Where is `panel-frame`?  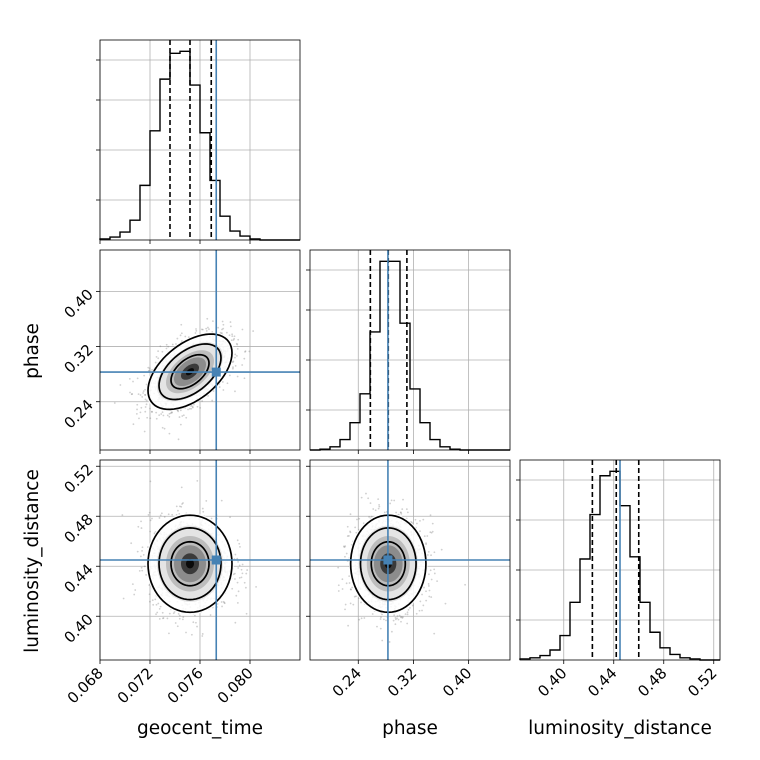
panel-frame is located at coordinates (410, 350).